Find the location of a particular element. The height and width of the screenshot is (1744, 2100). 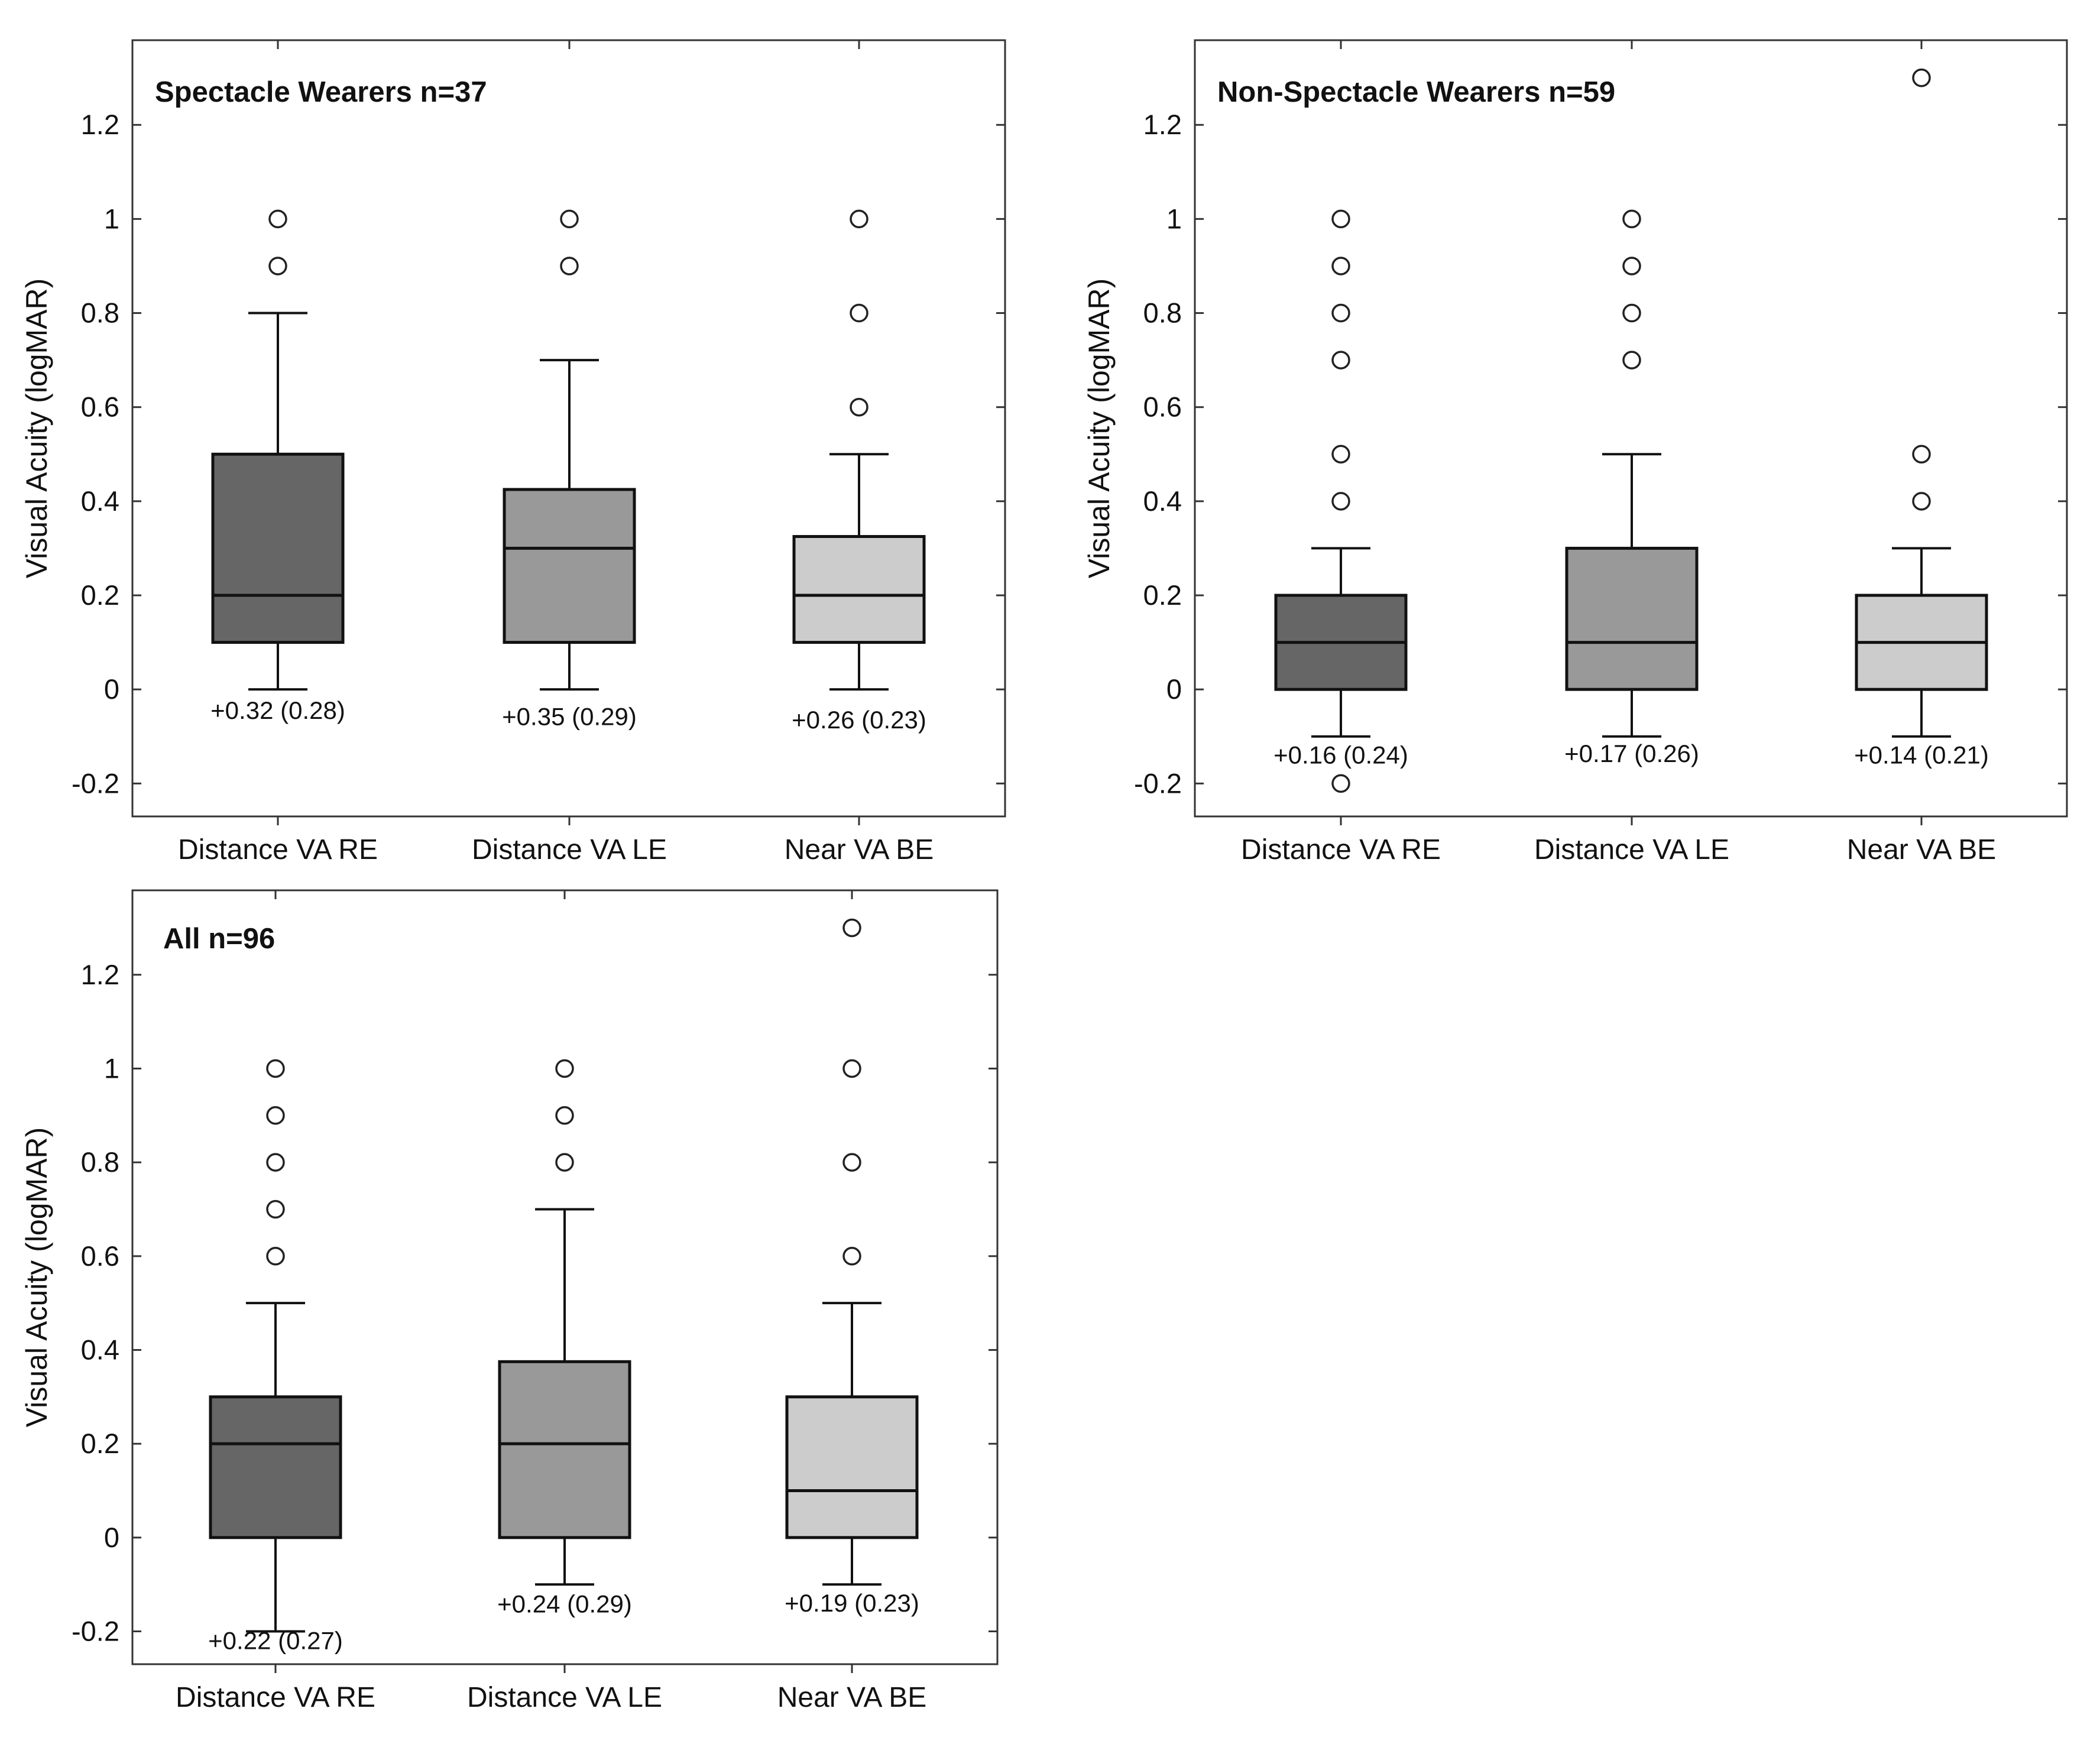

chart-title: Spectacle Wearers n=37 is located at coordinates (321, 92).